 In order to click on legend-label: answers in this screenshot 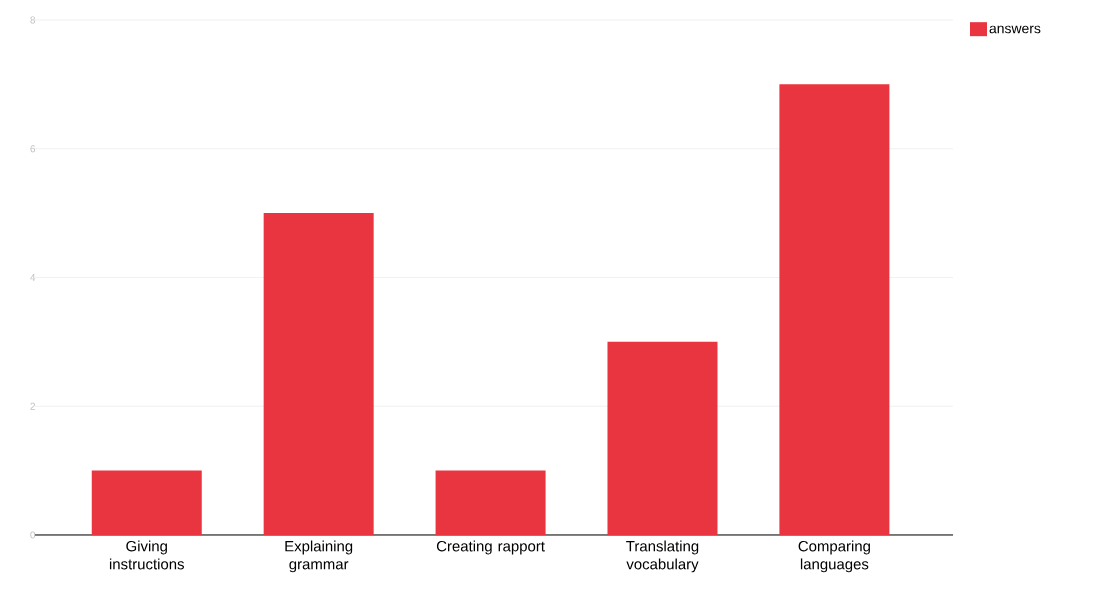, I will do `click(1015, 29)`.